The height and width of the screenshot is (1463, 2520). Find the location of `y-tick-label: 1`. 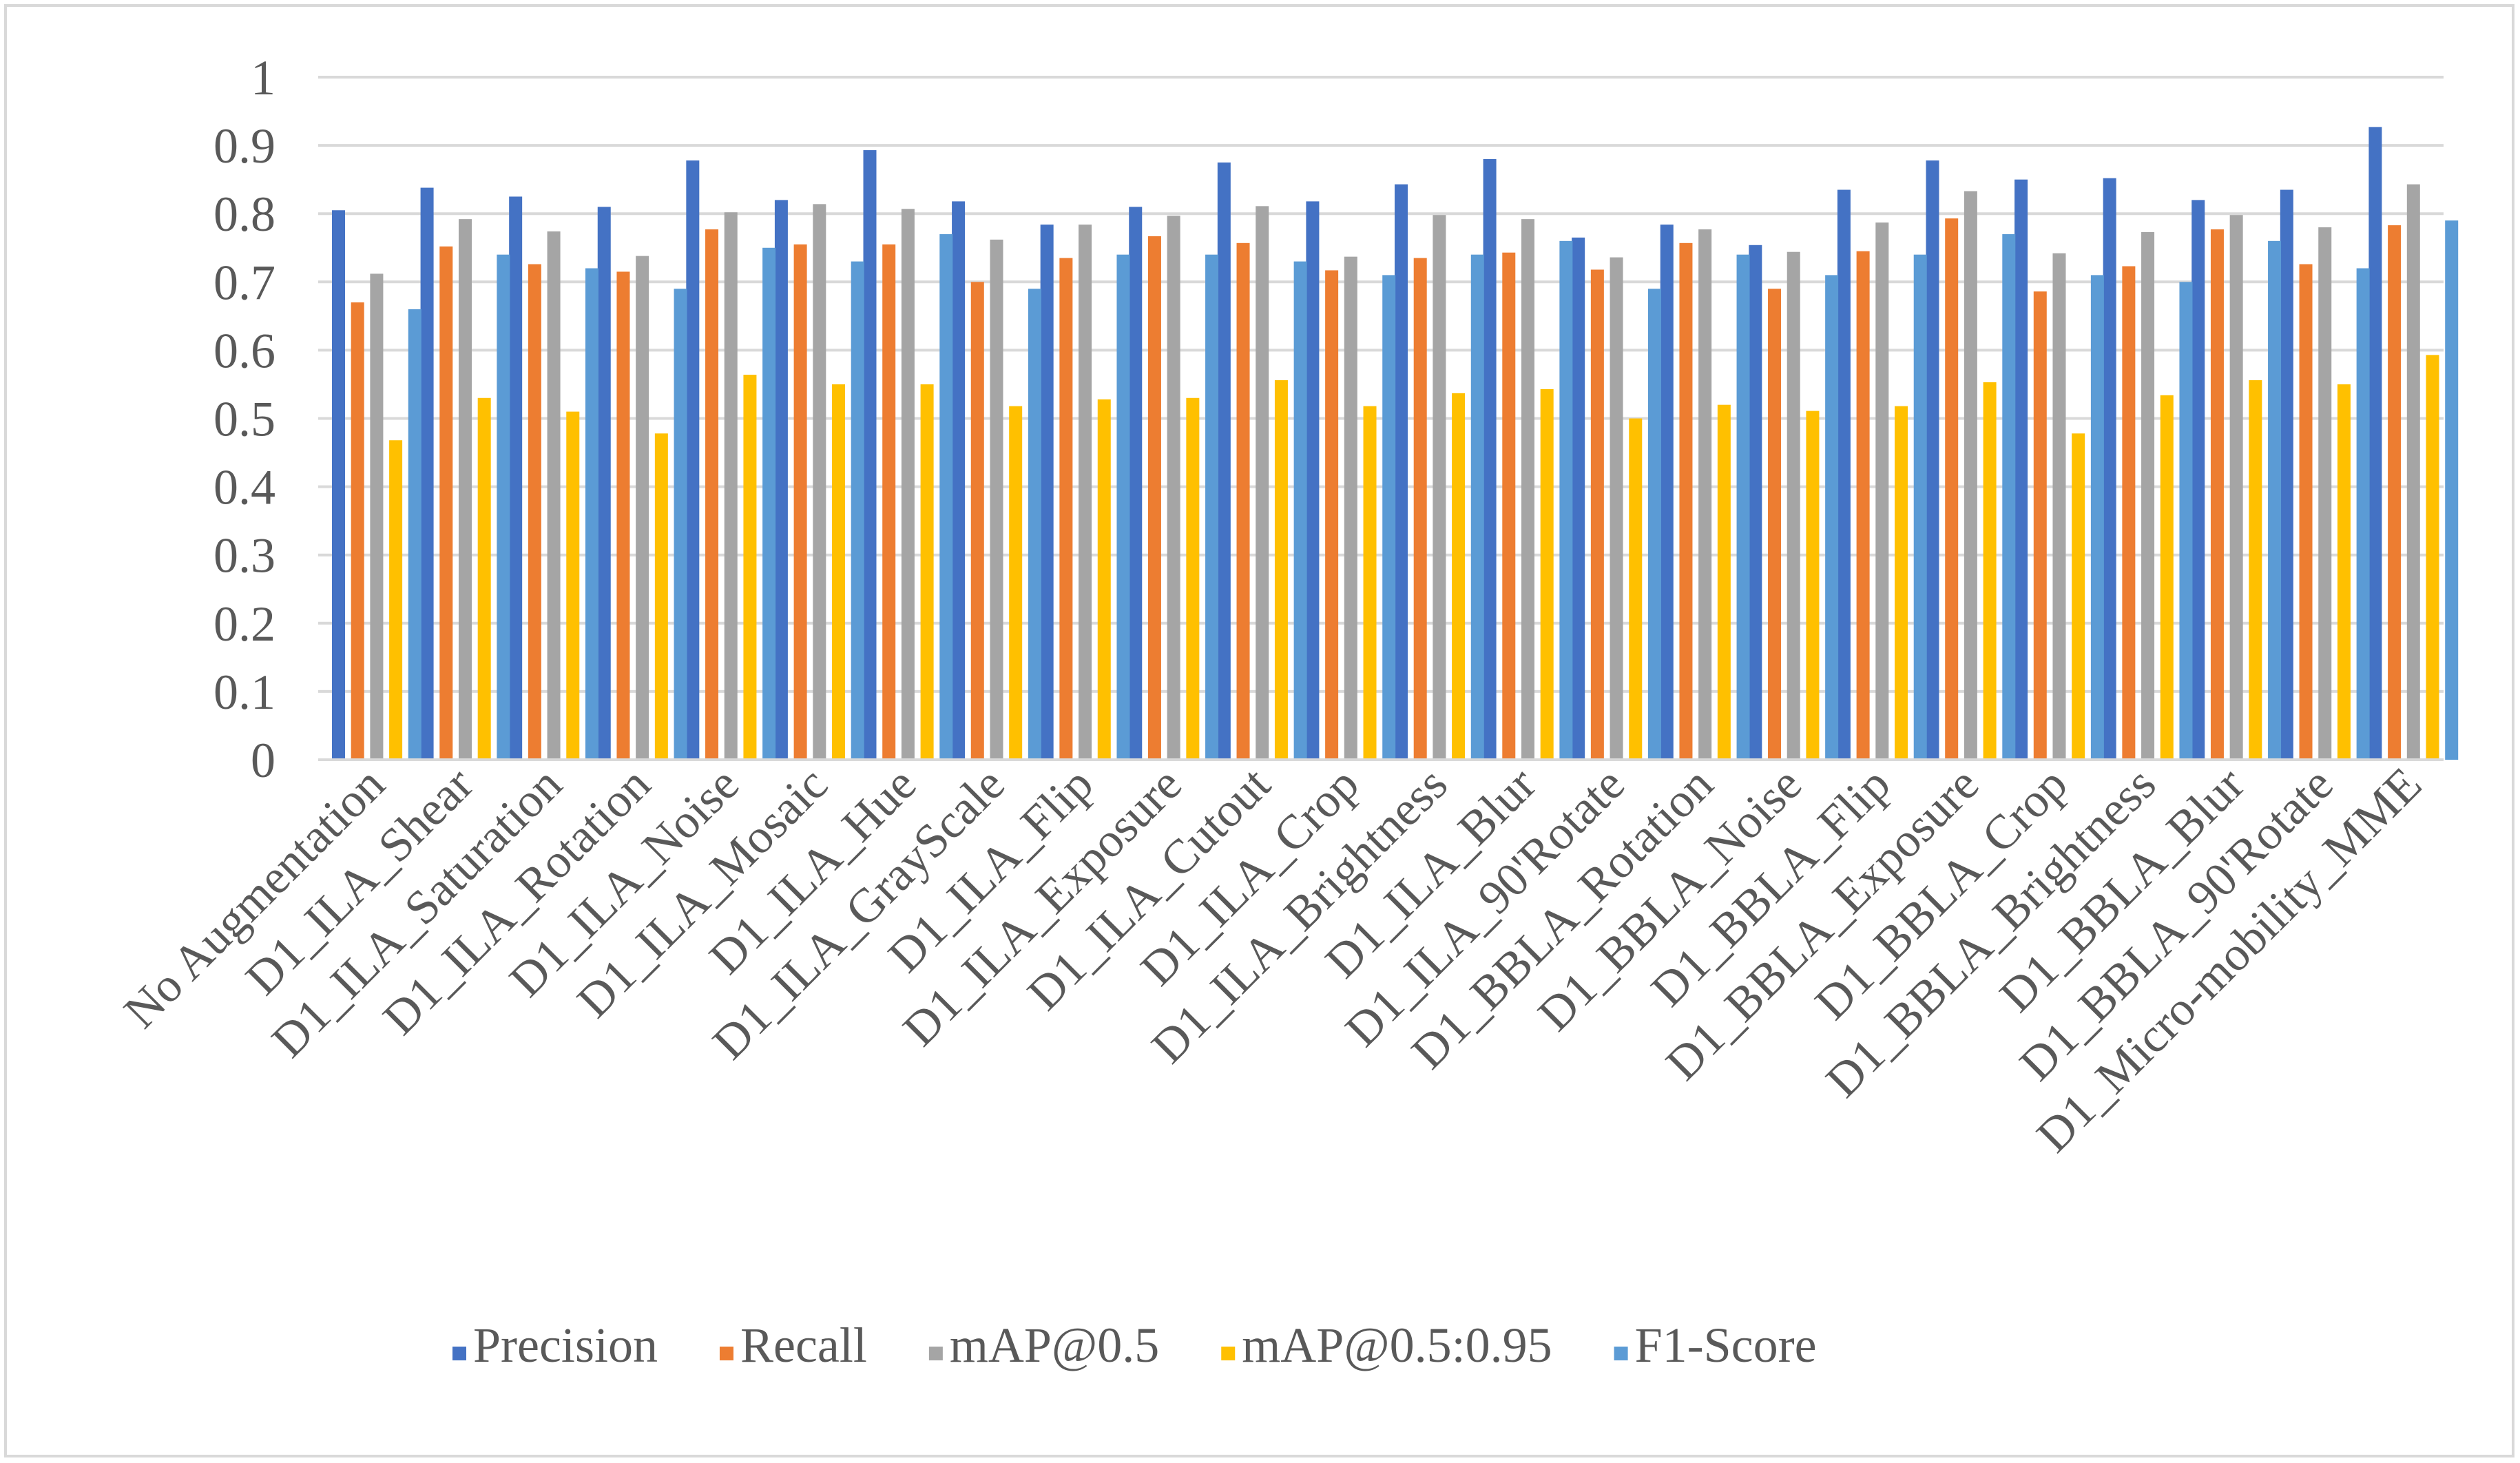

y-tick-label: 1 is located at coordinates (263, 77).